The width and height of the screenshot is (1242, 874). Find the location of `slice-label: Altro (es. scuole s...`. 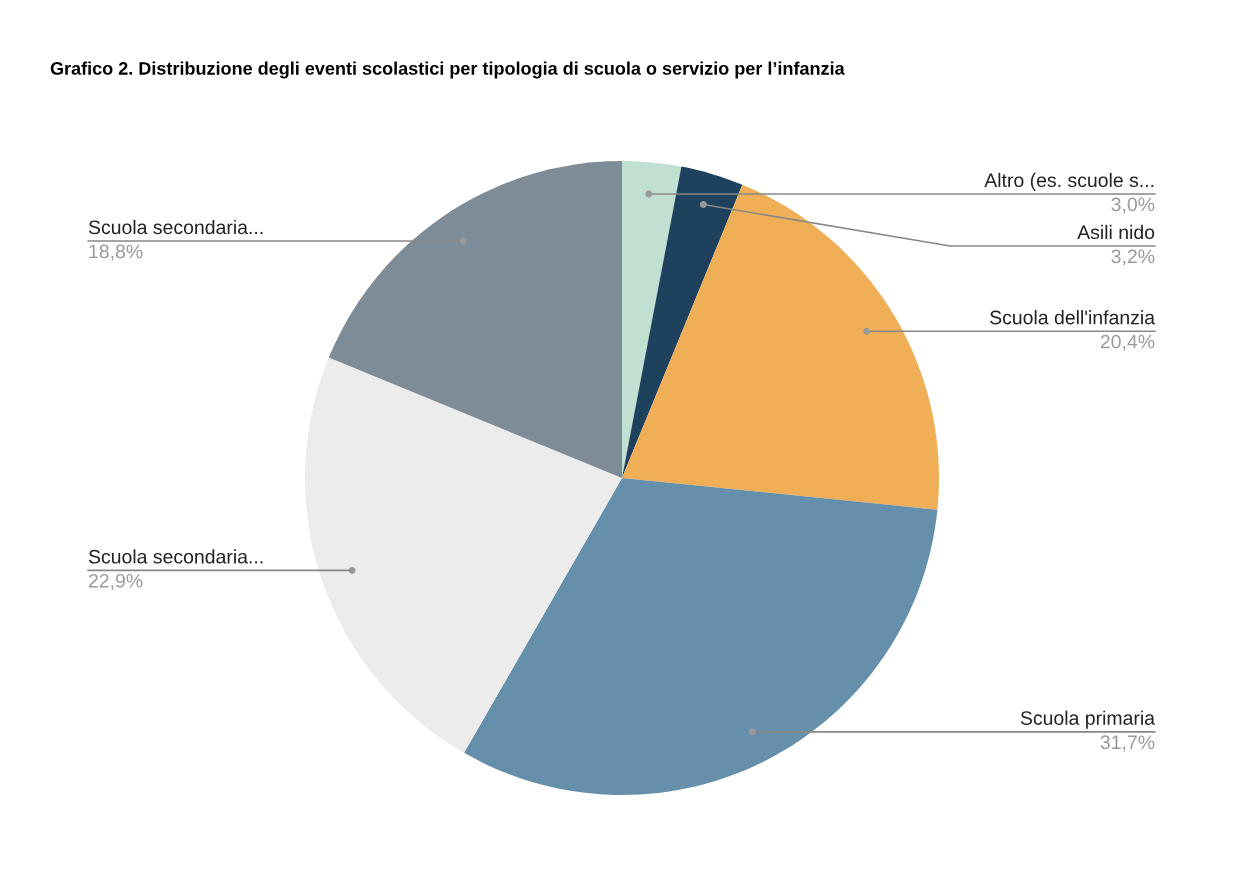

slice-label: Altro (es. scuole s... is located at coordinates (1069, 181).